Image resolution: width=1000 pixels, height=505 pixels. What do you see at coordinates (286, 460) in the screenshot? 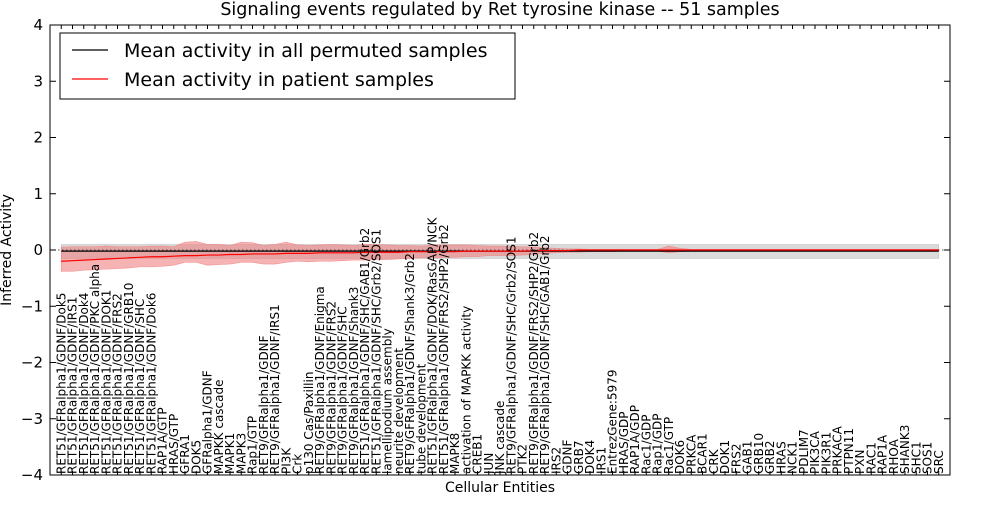
I see `x-tick-label: PI3K` at bounding box center [286, 460].